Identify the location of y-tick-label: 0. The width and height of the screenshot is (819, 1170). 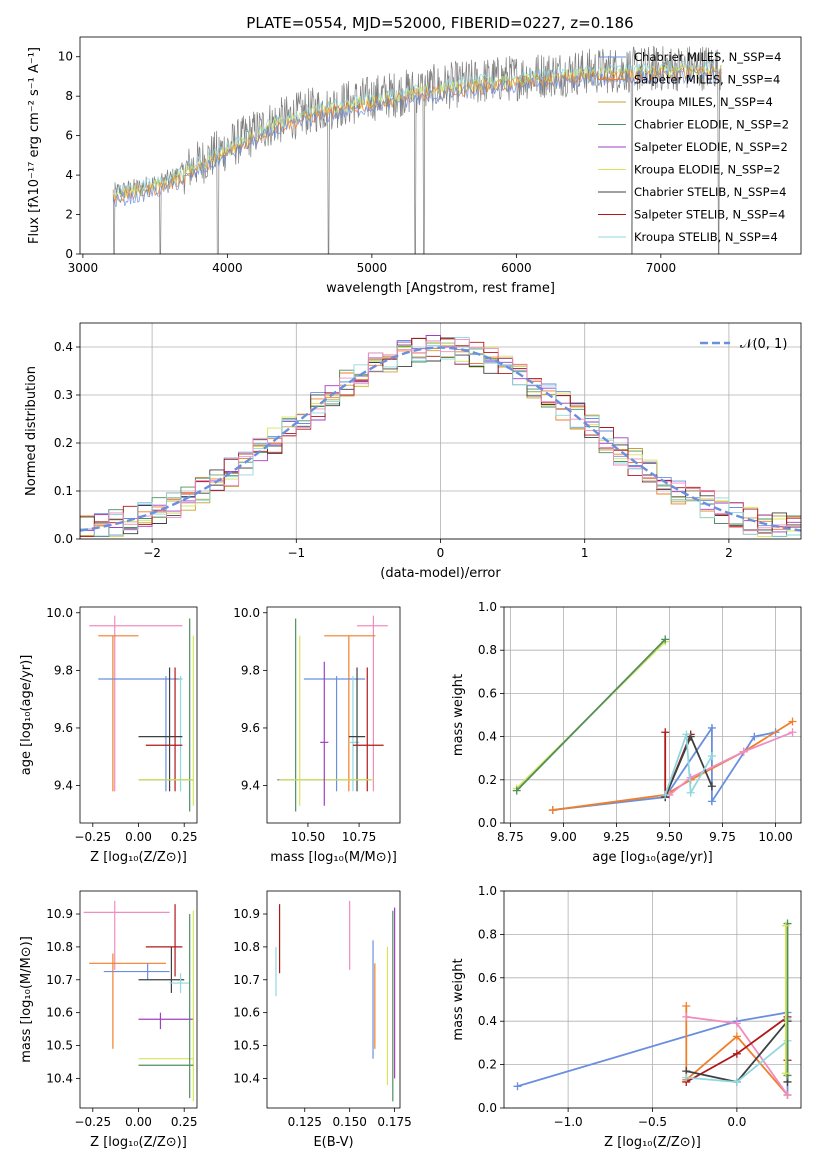
(69, 254).